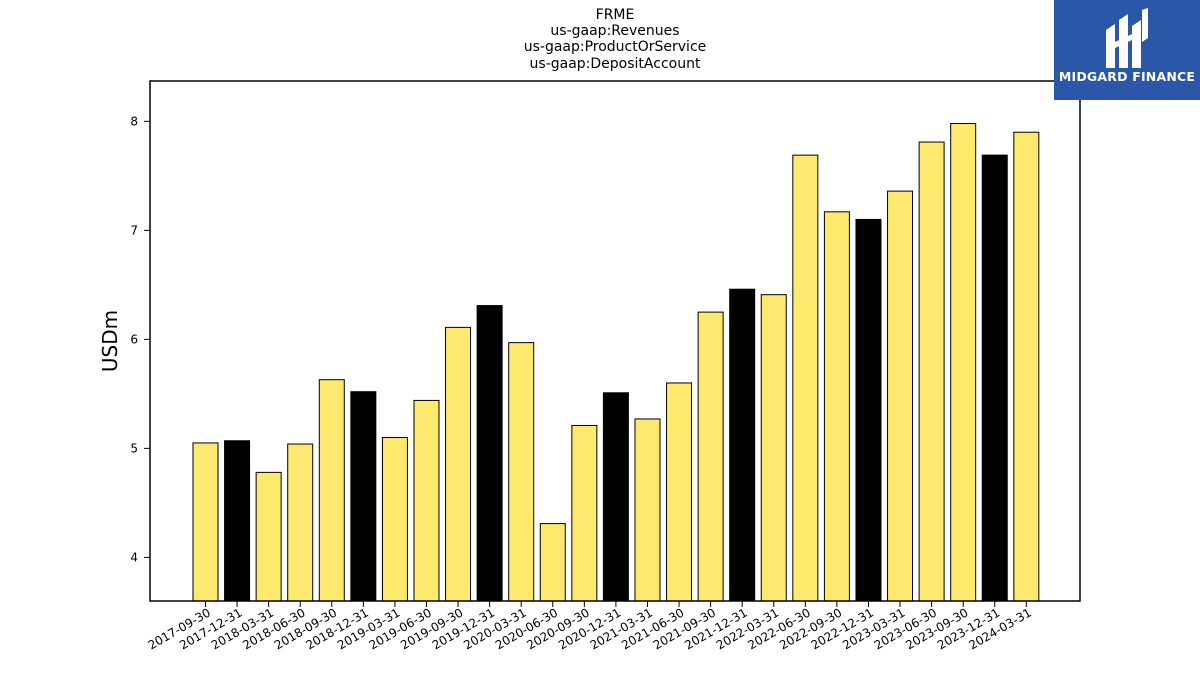 The image size is (1200, 675). Describe the element at coordinates (134, 557) in the screenshot. I see `y-tick-label: 4` at that location.